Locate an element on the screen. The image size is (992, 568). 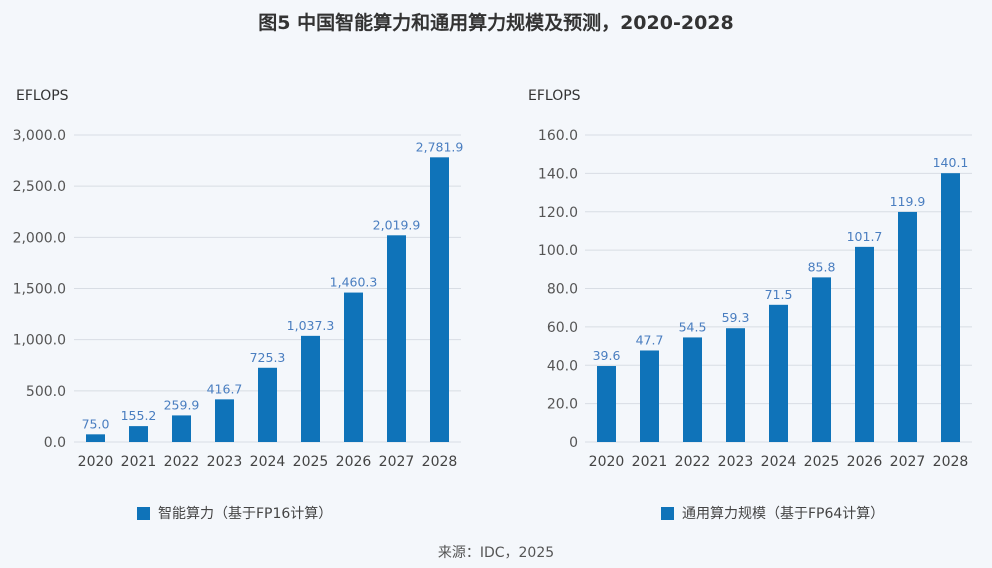
left-chart-x-tick-label: 2024 is located at coordinates (268, 462).